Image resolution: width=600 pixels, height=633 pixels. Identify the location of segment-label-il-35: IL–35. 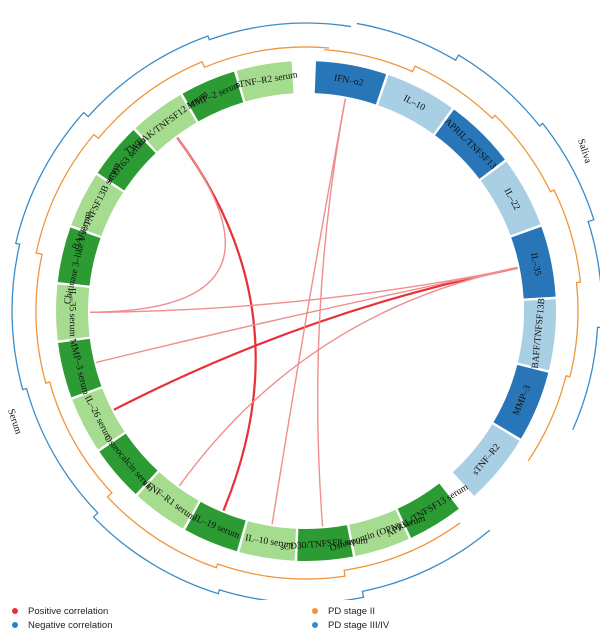
(535, 264).